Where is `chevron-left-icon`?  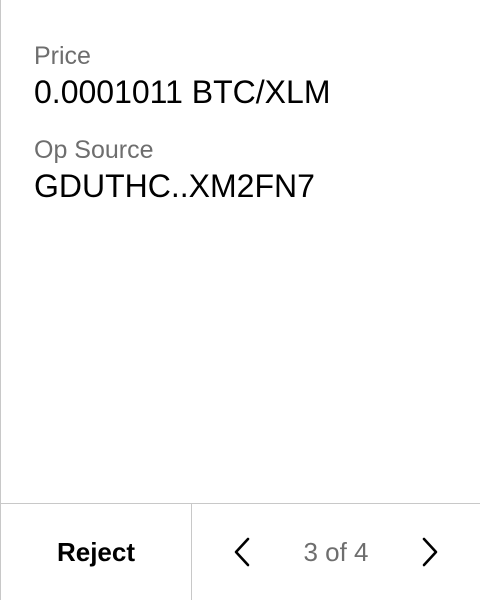 chevron-left-icon is located at coordinates (242, 552).